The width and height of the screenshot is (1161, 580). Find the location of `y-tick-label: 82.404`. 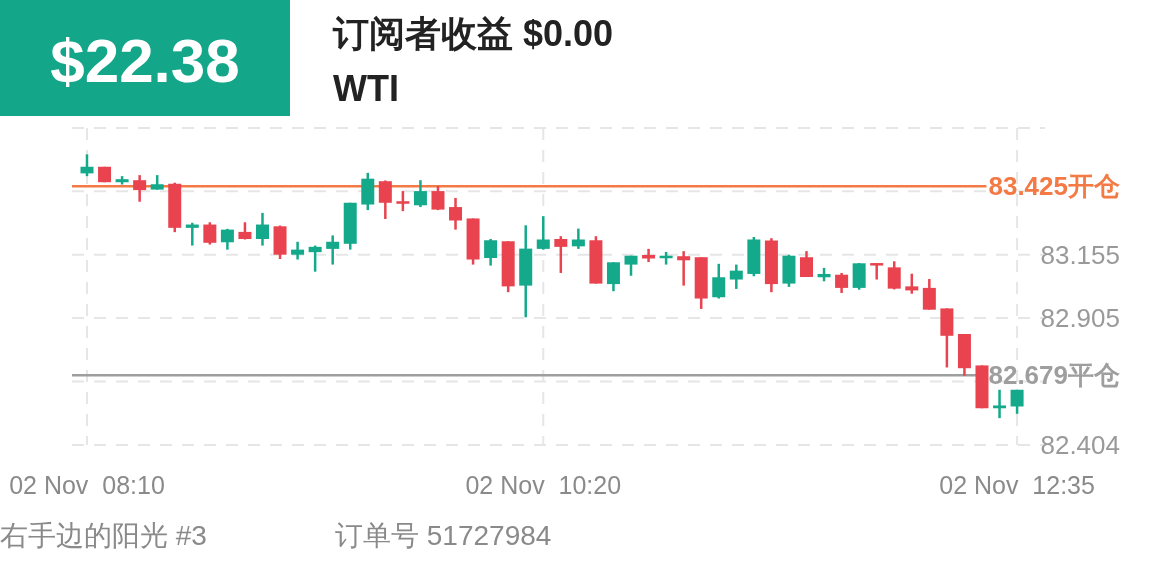

y-tick-label: 82.404 is located at coordinates (1080, 445).